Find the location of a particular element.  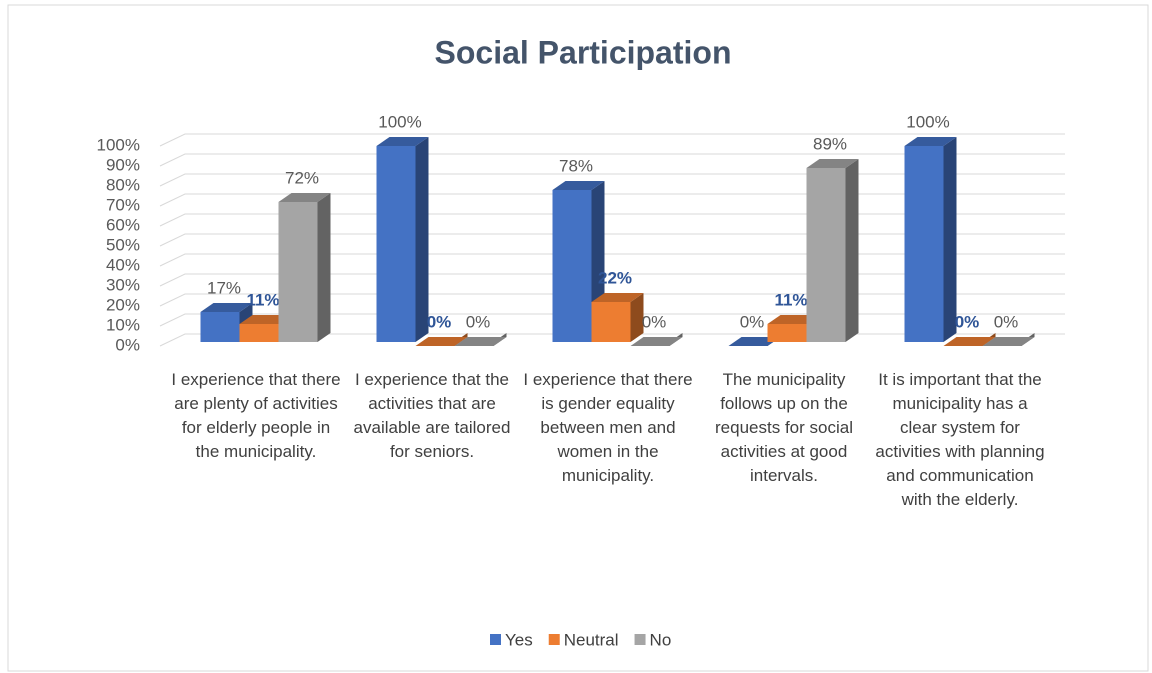

y-tick-label: 50% is located at coordinates (123, 244).